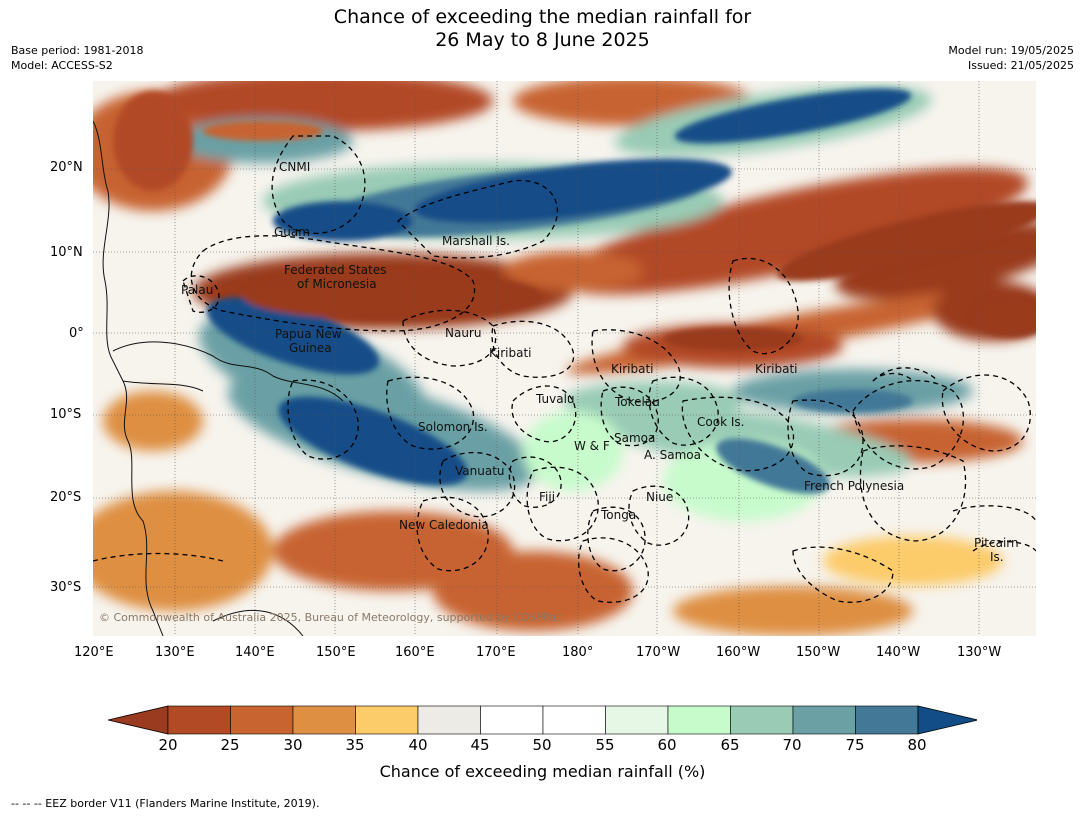 Image resolution: width=1085 pixels, height=816 pixels. Describe the element at coordinates (996, 543) in the screenshot. I see `label-pitcairn-1: Pitcairn` at that location.